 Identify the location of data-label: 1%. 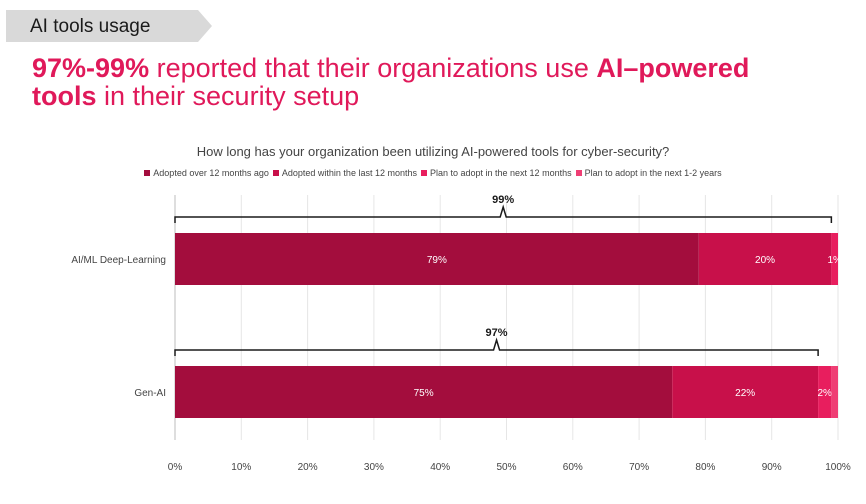
(834, 260).